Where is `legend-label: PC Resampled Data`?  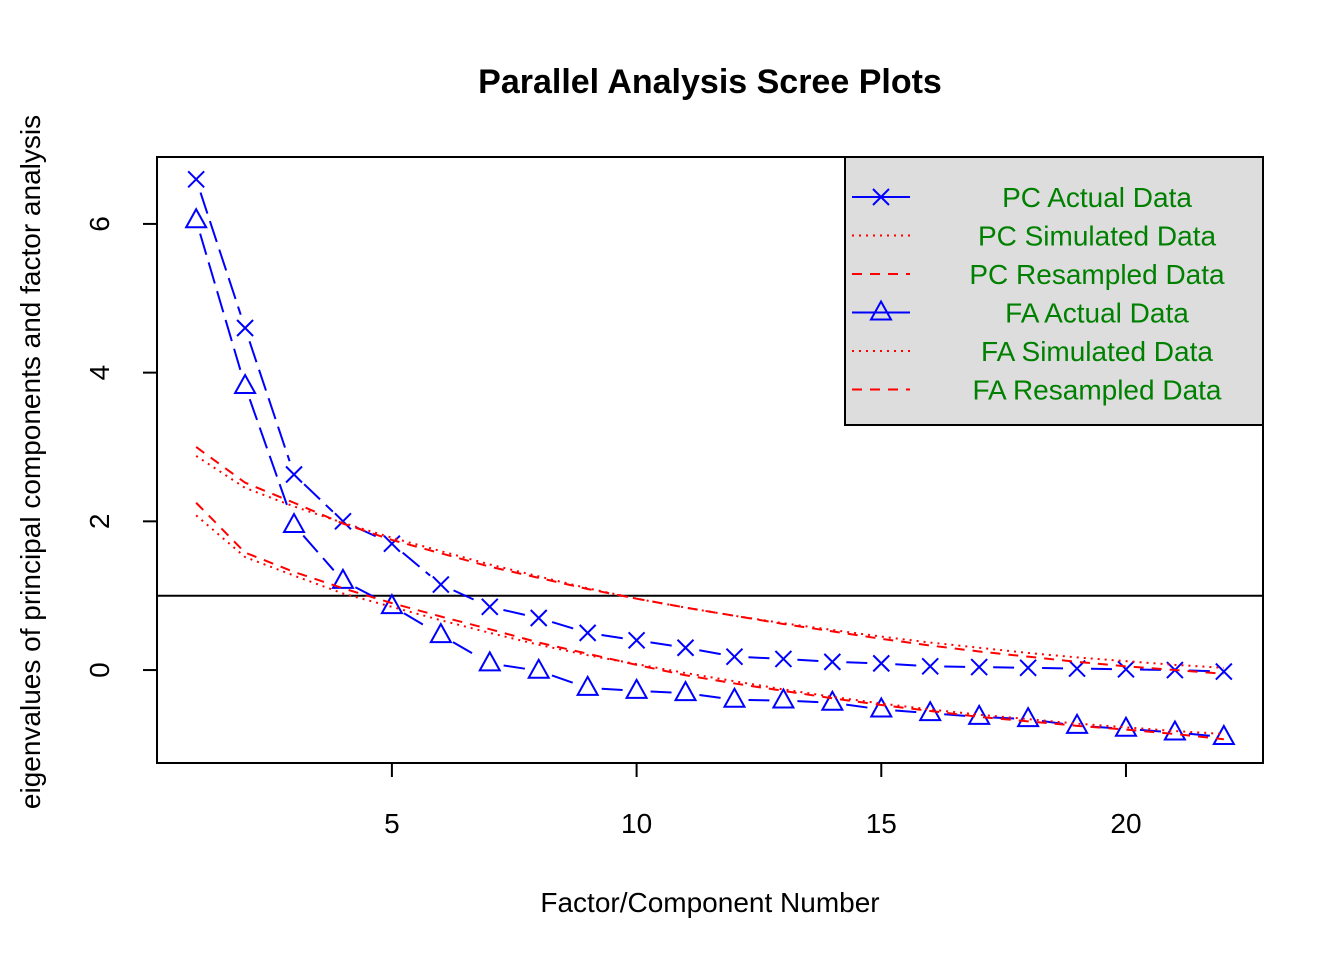
legend-label: PC Resampled Data is located at coordinates (1097, 274).